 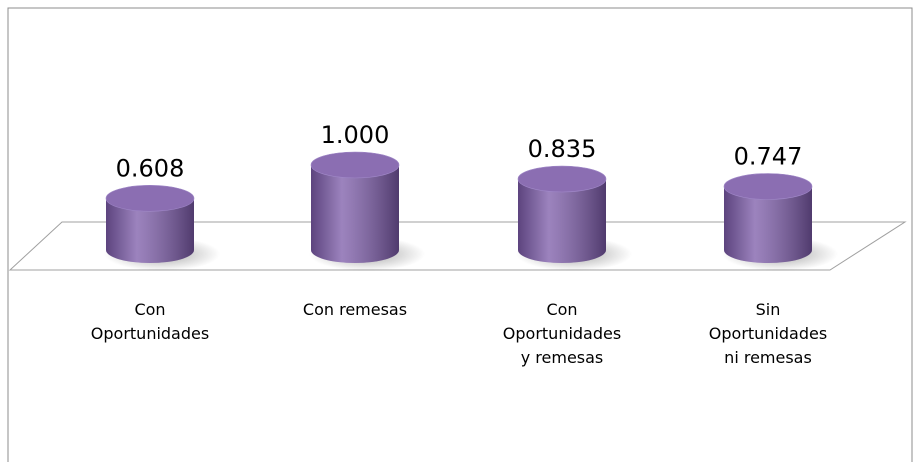 What do you see at coordinates (150, 168) in the screenshot?
I see `value-label: 0.608` at bounding box center [150, 168].